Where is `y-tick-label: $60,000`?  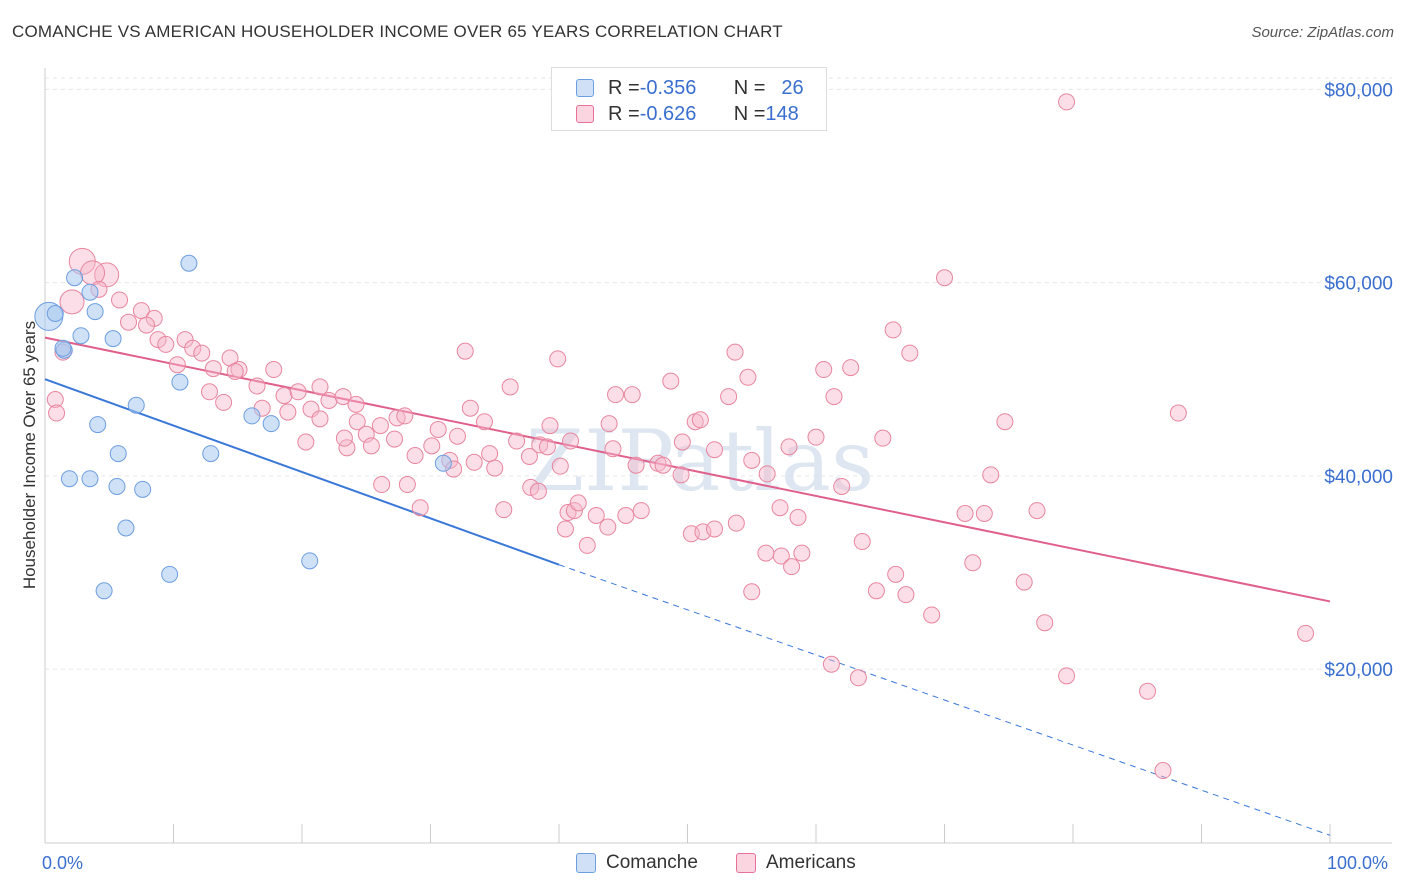 y-tick-label: $60,000 is located at coordinates (1358, 284).